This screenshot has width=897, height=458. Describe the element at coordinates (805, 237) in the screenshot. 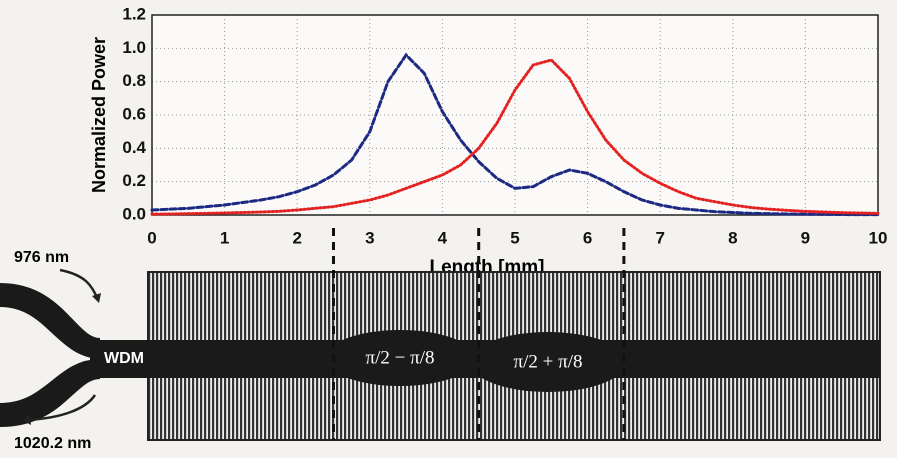

I see `x-tick-label: 9` at that location.